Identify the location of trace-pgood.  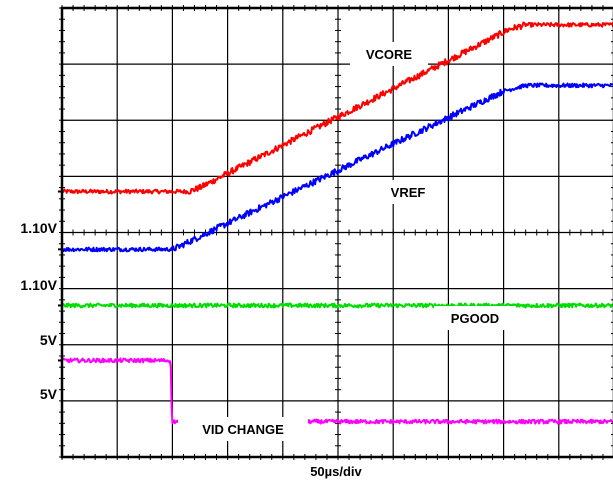
(337, 305).